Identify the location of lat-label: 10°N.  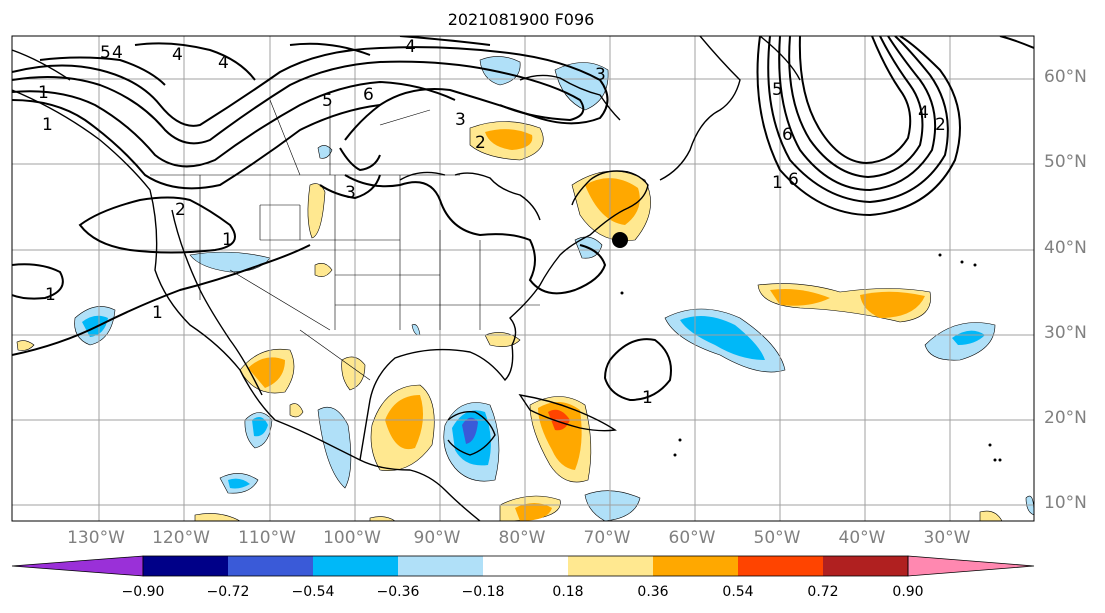
(1065, 503).